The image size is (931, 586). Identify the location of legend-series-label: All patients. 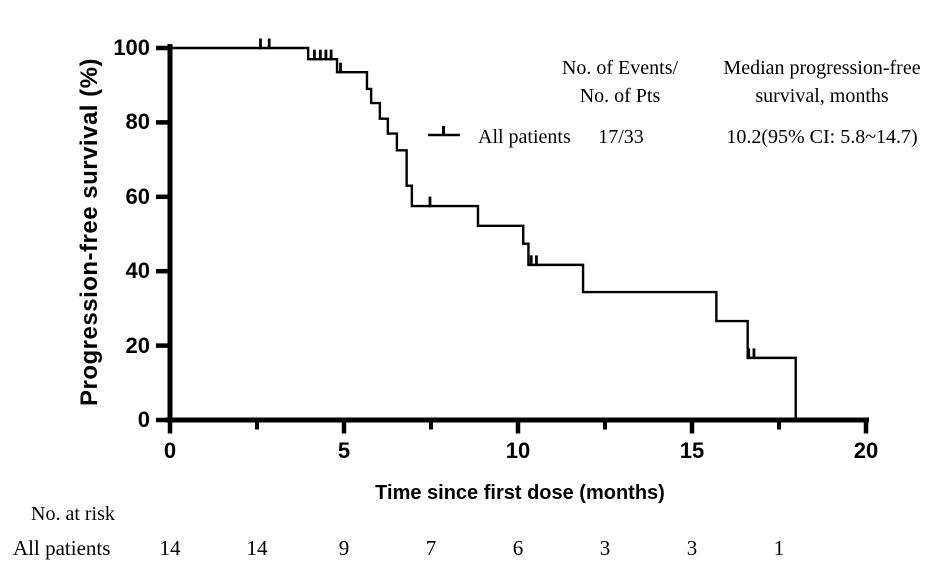
(524, 137).